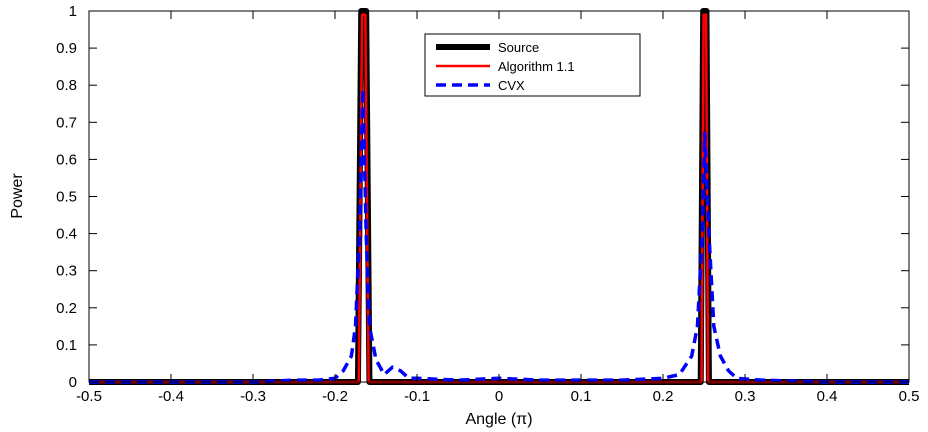 The height and width of the screenshot is (432, 928). I want to click on y-tick-label: 0.4, so click(66, 234).